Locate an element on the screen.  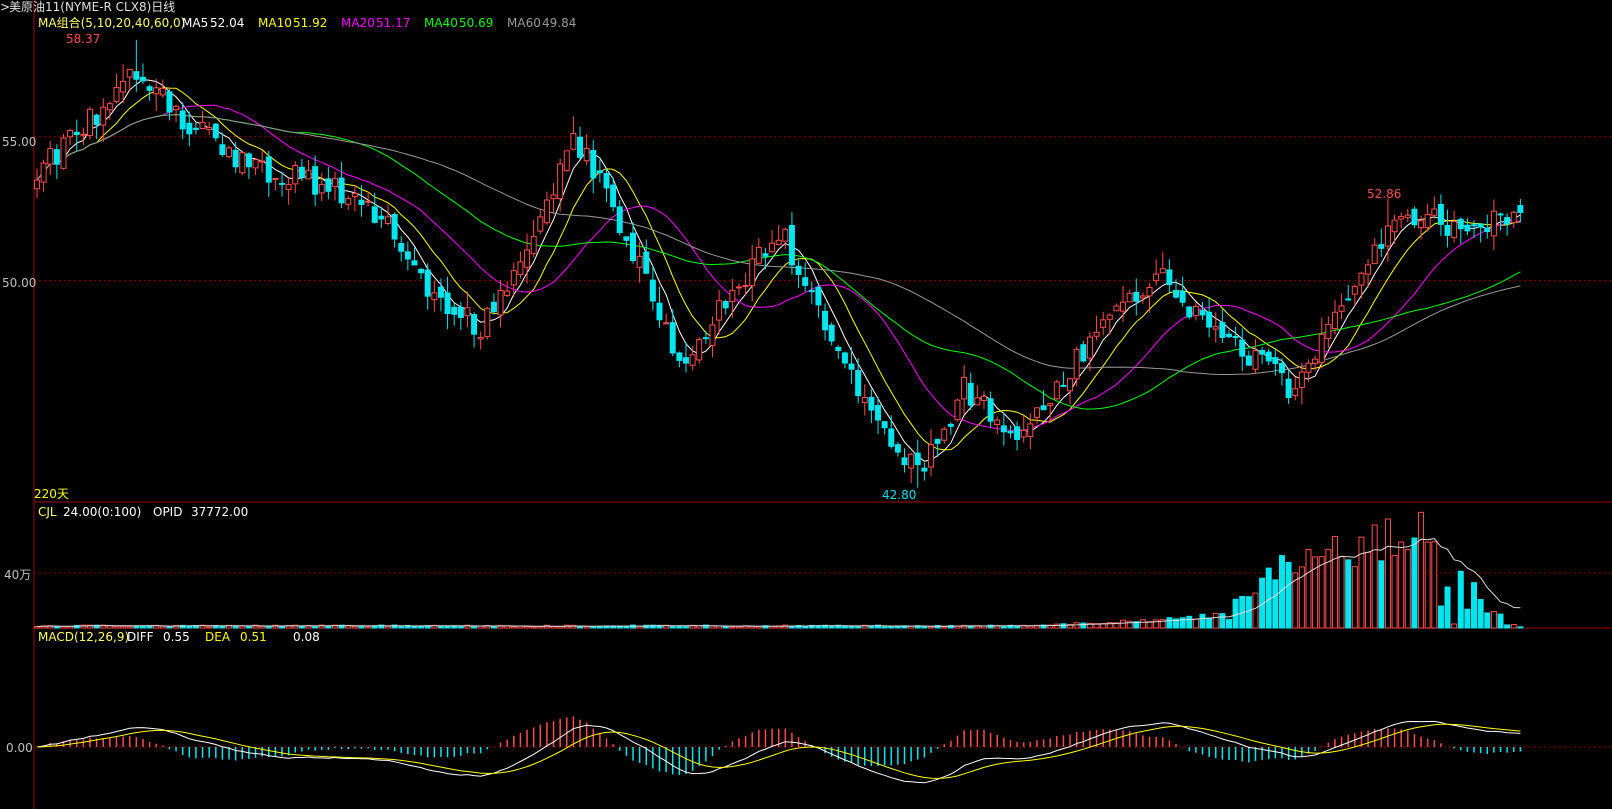
dea-label: DEA is located at coordinates (218, 637).